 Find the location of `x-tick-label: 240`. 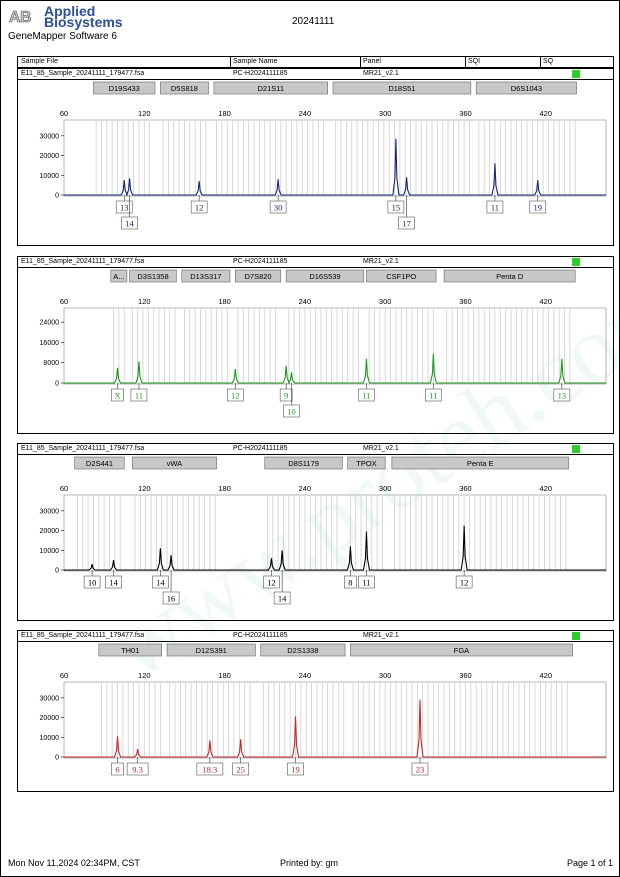

x-tick-label: 240 is located at coordinates (305, 488).